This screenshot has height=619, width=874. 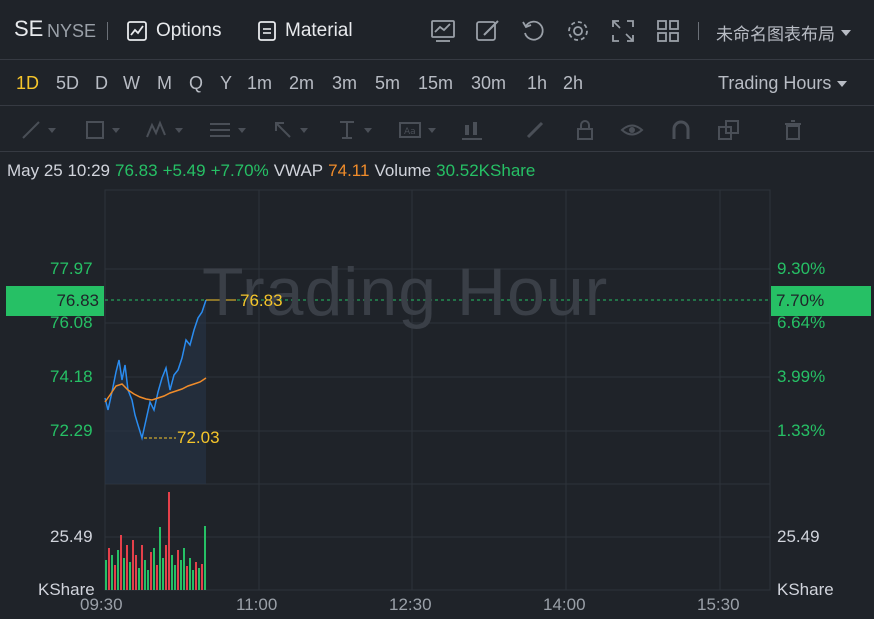 I want to click on trading-hours-label: Trading Hours, so click(x=775, y=83).